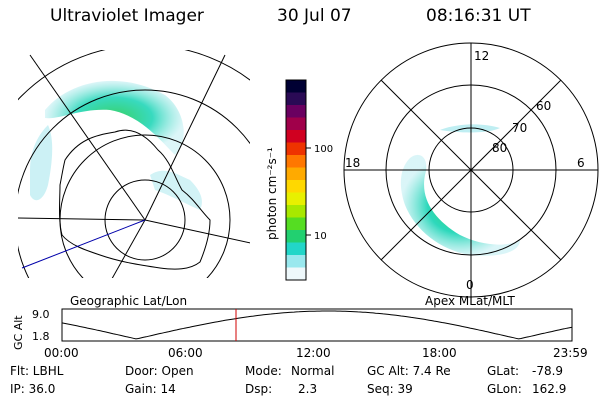 This screenshot has height=400, width=600. I want to click on time-label: 08:16:31 UT, so click(478, 16).